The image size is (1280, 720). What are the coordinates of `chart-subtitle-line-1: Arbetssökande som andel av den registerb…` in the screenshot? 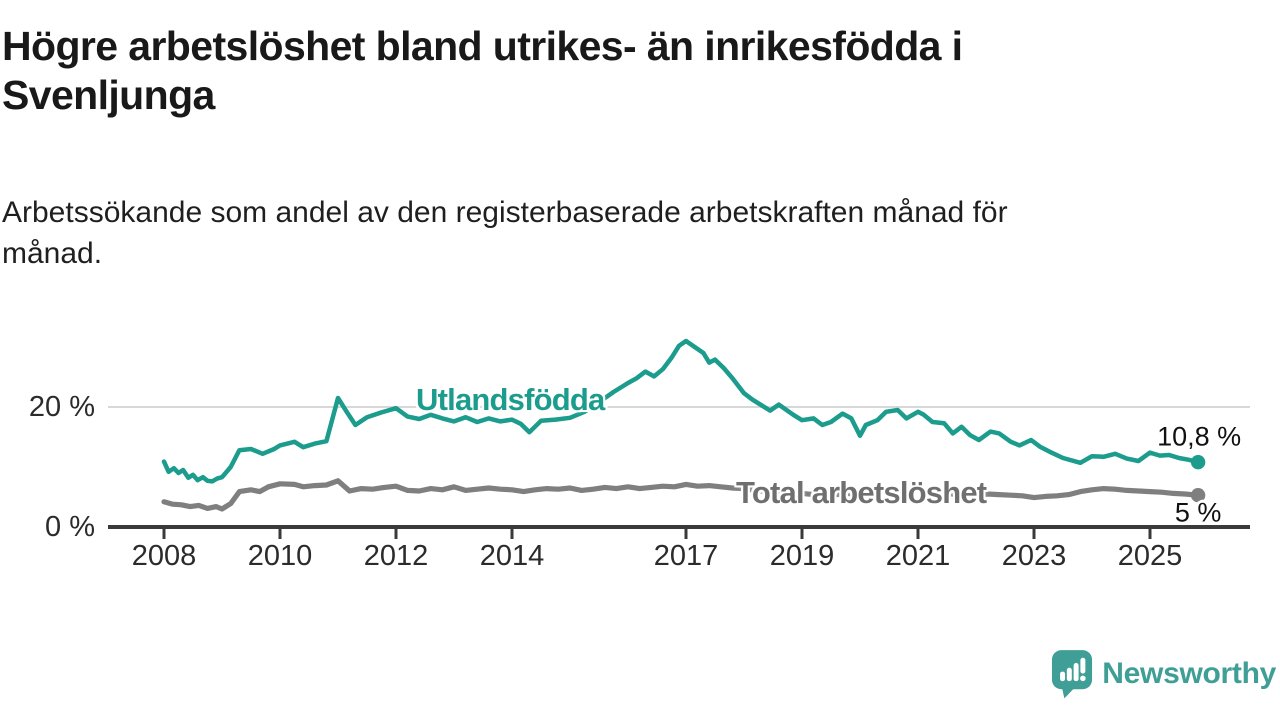 It's located at (505, 212).